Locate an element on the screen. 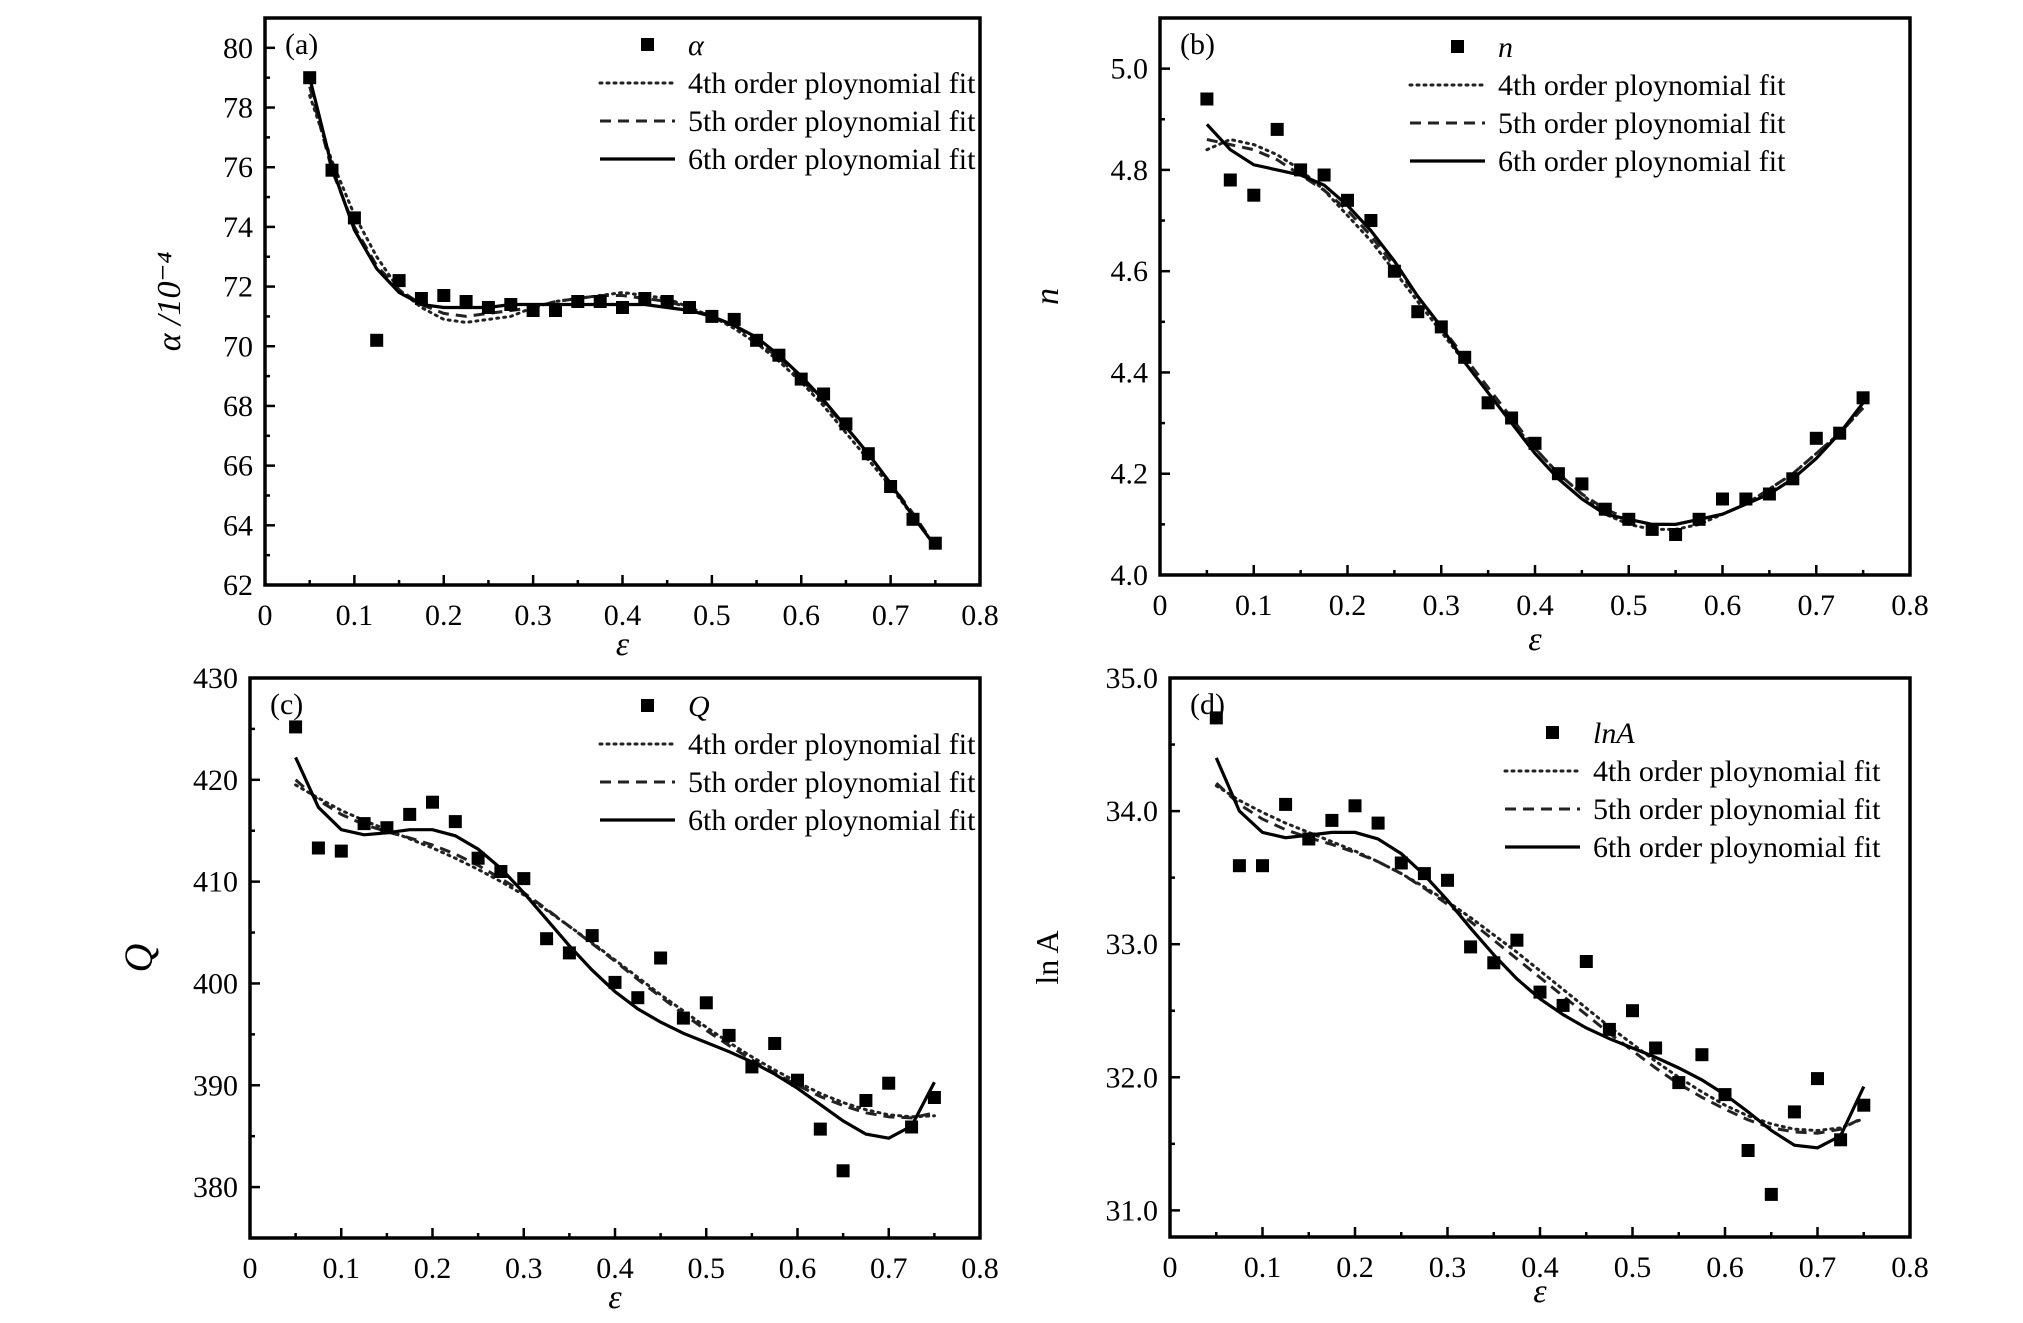 The width and height of the screenshot is (2023, 1323). fit-line-dotted is located at coordinates (1535, 334).